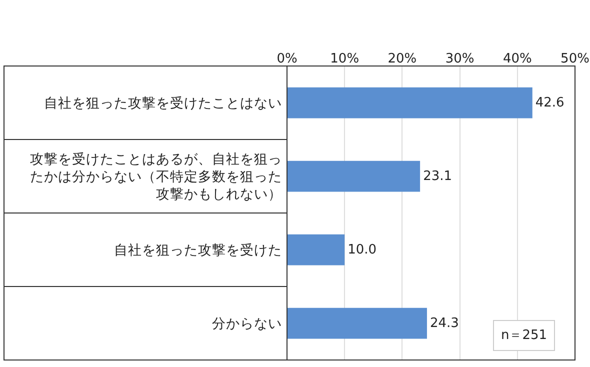  Describe the element at coordinates (575, 58) in the screenshot. I see `x-tick-label: 50%` at that location.